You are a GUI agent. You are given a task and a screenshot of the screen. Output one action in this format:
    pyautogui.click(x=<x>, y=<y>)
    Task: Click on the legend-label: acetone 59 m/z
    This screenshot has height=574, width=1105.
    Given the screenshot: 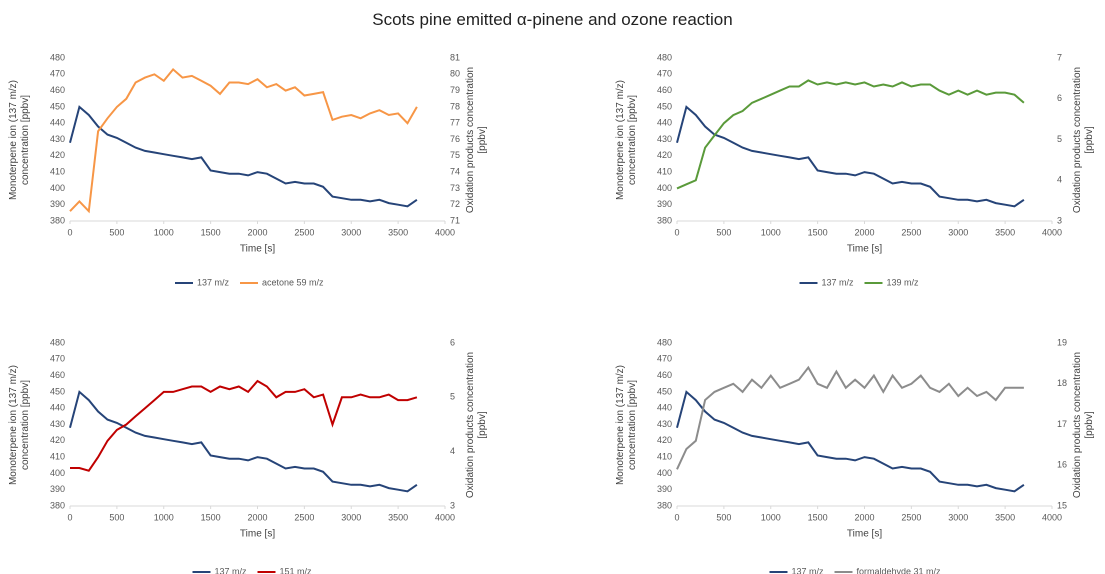 What is the action you would take?
    pyautogui.click(x=293, y=282)
    